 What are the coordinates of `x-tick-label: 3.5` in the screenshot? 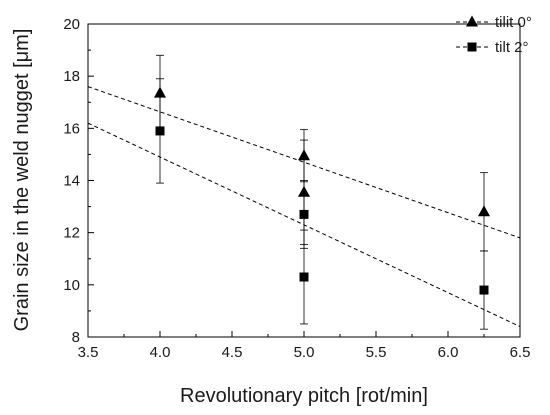 It's located at (88, 352).